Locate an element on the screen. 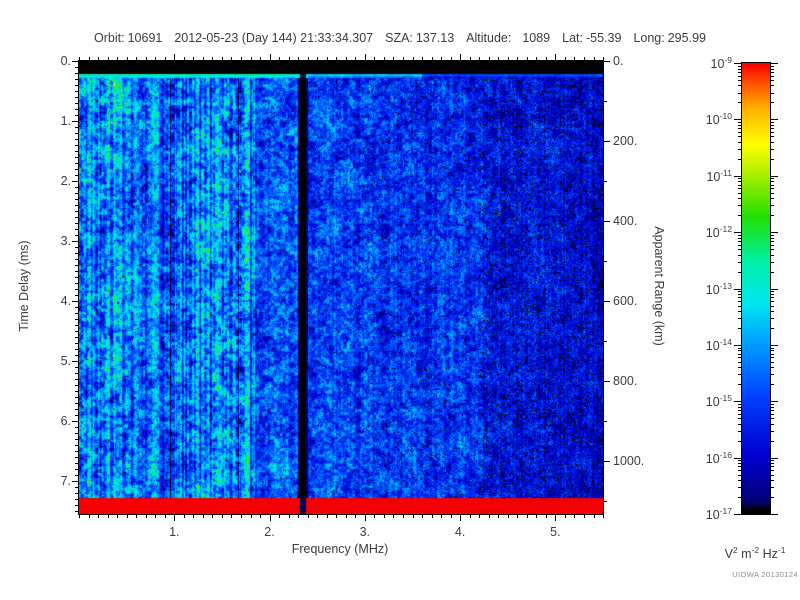 The height and width of the screenshot is (600, 800). header-label-long: Long: is located at coordinates (649, 38).